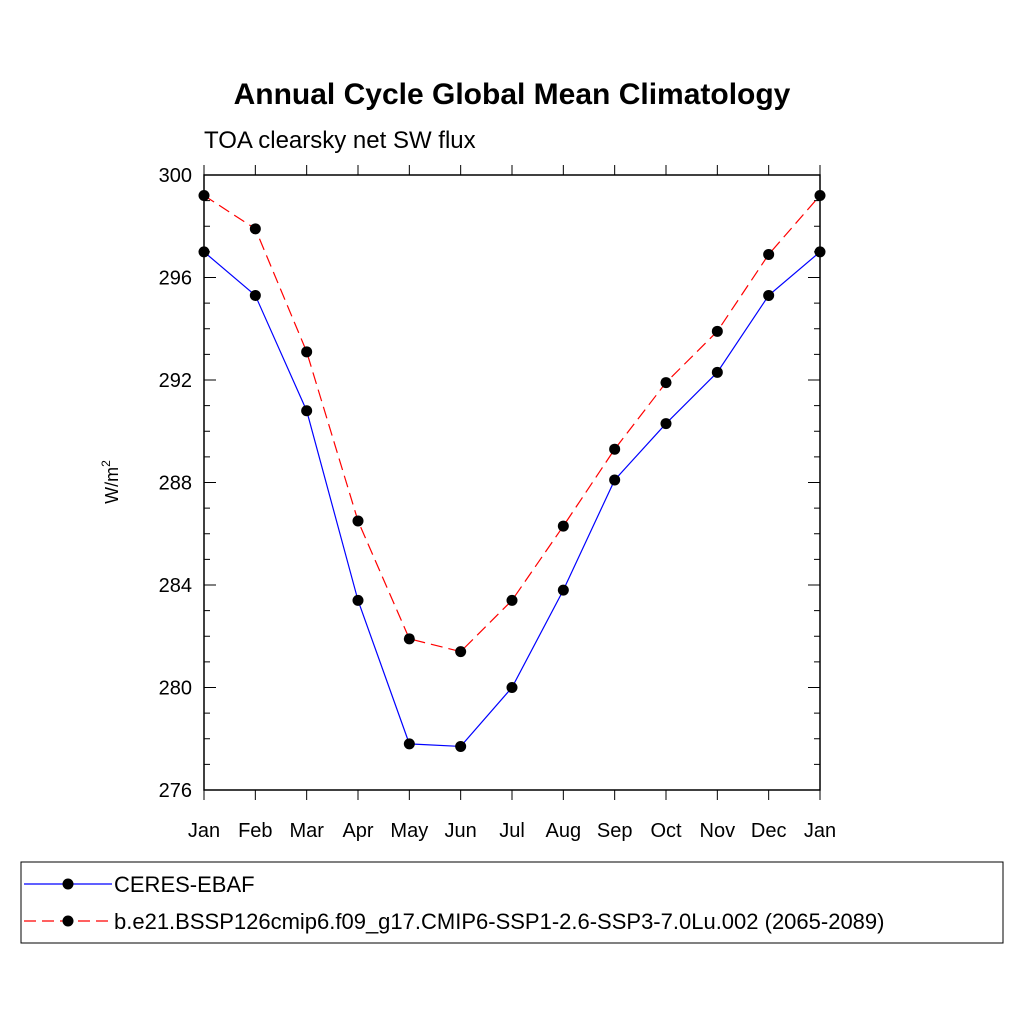 Image resolution: width=1024 pixels, height=1024 pixels. What do you see at coordinates (340, 140) in the screenshot?
I see `chart-subtitle: TOA clearsky net SW flux` at bounding box center [340, 140].